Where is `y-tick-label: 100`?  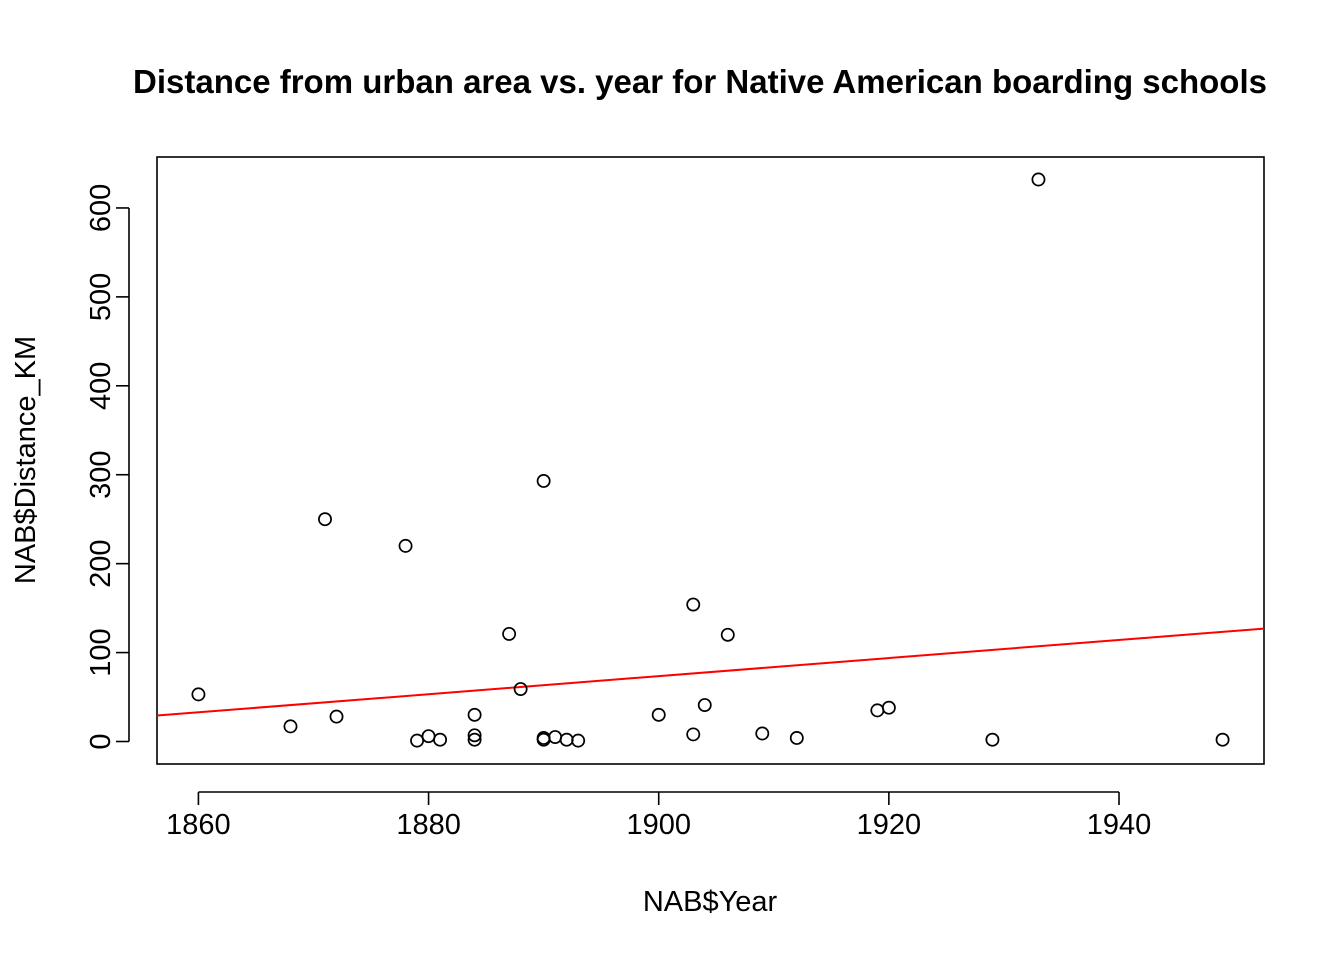
y-tick-label: 100 is located at coordinates (101, 652).